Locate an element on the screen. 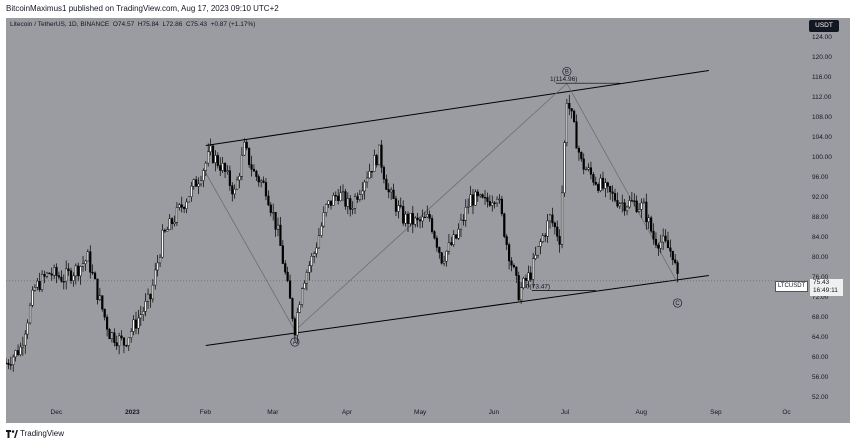 The image size is (850, 443). wave-marker-label-B: B is located at coordinates (567, 73).